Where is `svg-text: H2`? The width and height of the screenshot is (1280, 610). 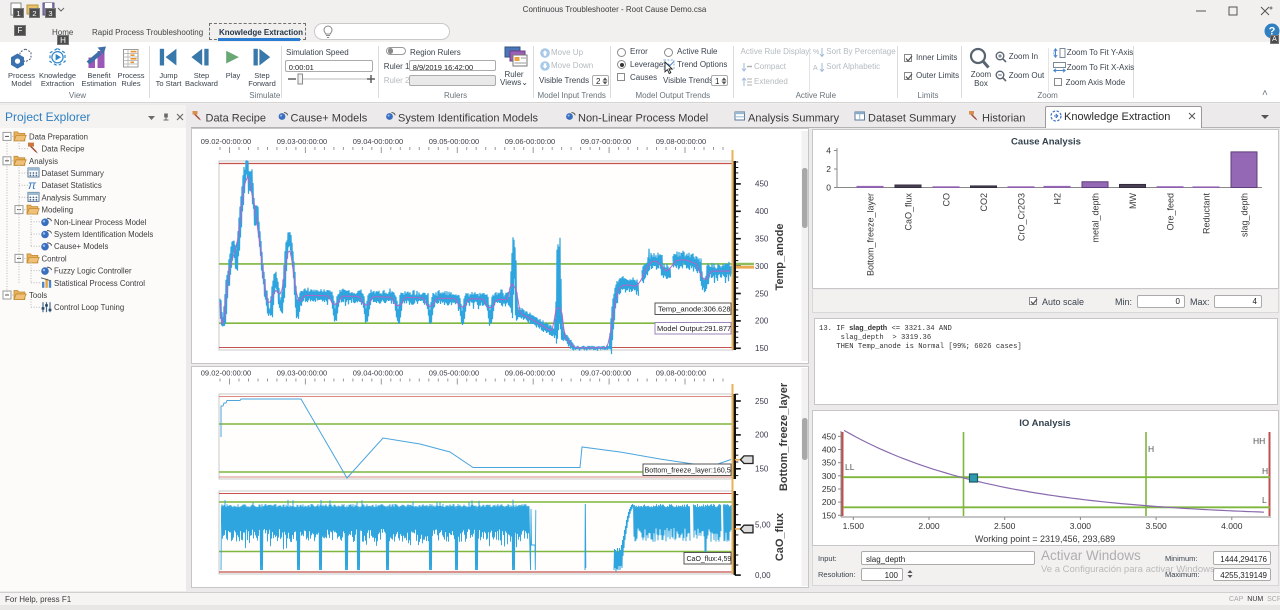 svg-text: H2 is located at coordinates (1058, 199).